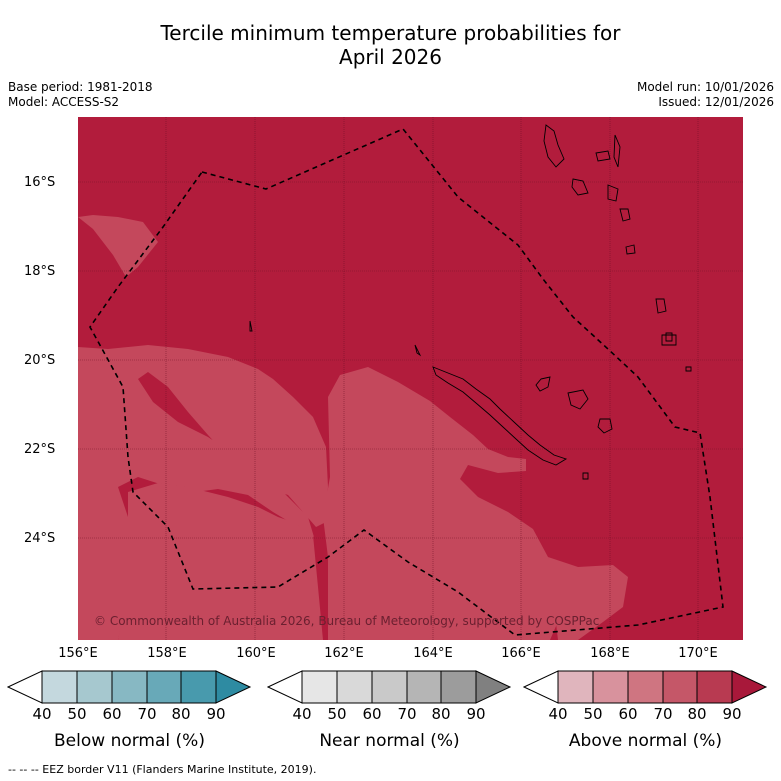 The height and width of the screenshot is (781, 781). What do you see at coordinates (541, 687) in the screenshot?
I see `colorbar-above-extend-low` at bounding box center [541, 687].